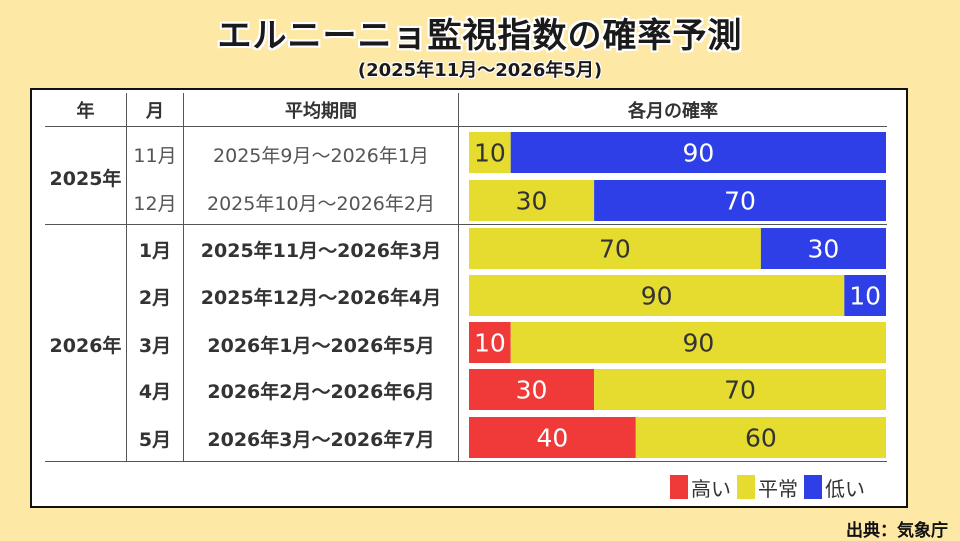 The width and height of the screenshot is (960, 541). Describe the element at coordinates (746, 487) in the screenshot. I see `legend-swatch-normal` at that location.